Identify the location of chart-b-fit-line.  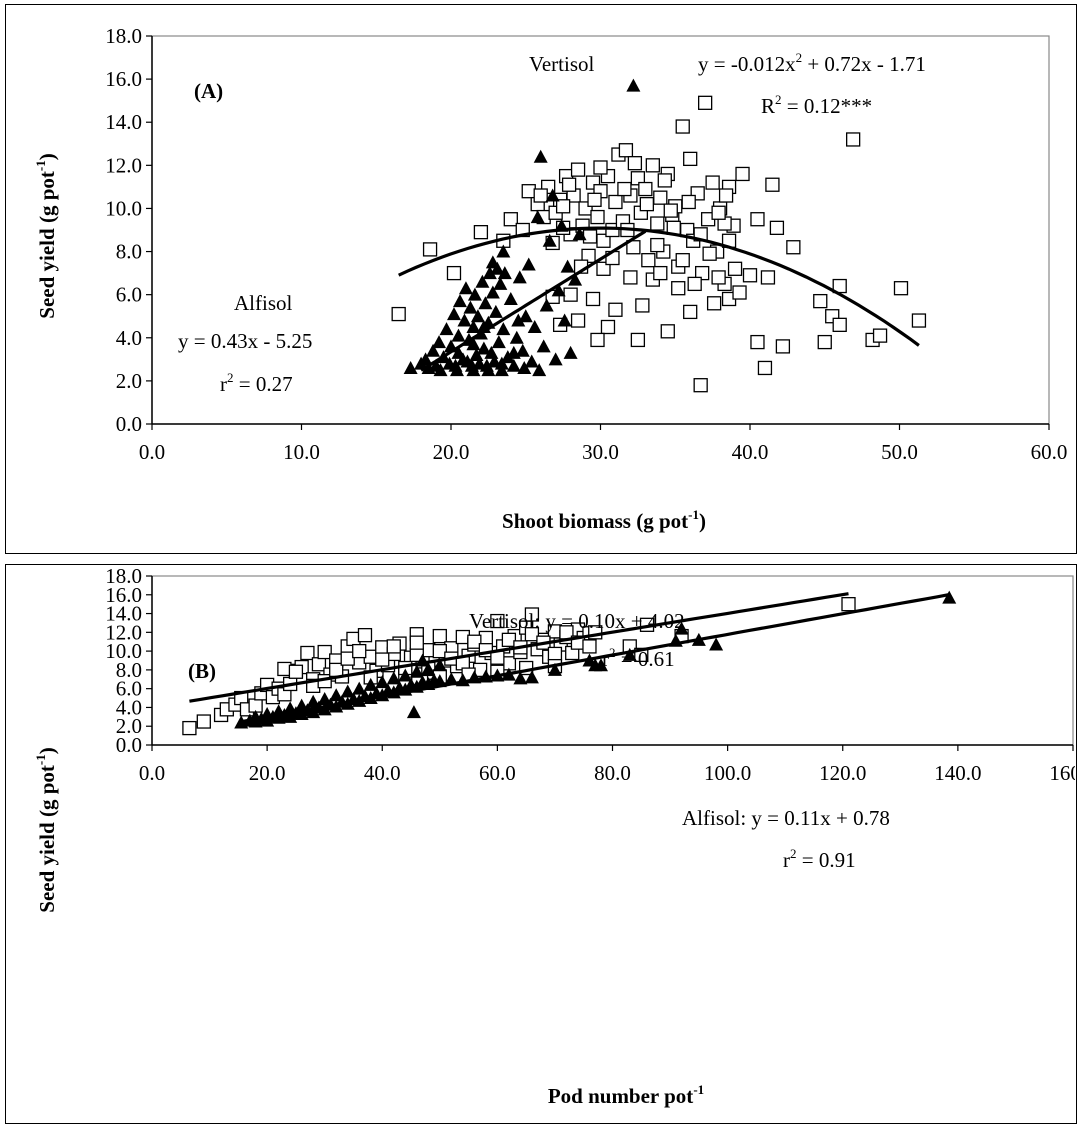
(519, 647).